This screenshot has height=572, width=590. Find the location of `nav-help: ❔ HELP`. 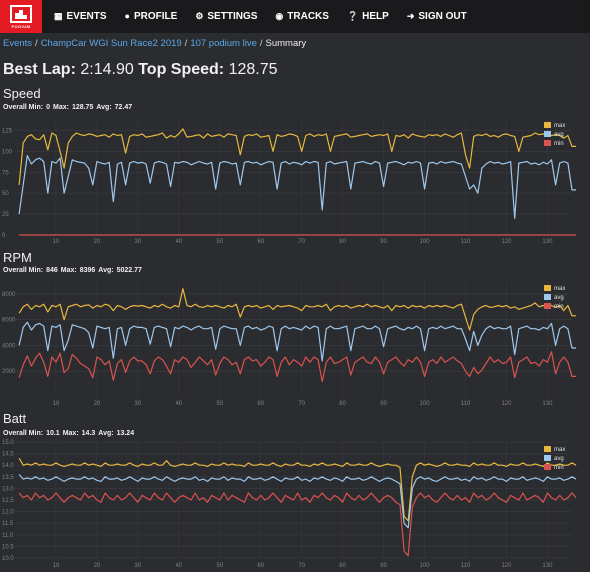

nav-help: ❔ HELP is located at coordinates (368, 16).